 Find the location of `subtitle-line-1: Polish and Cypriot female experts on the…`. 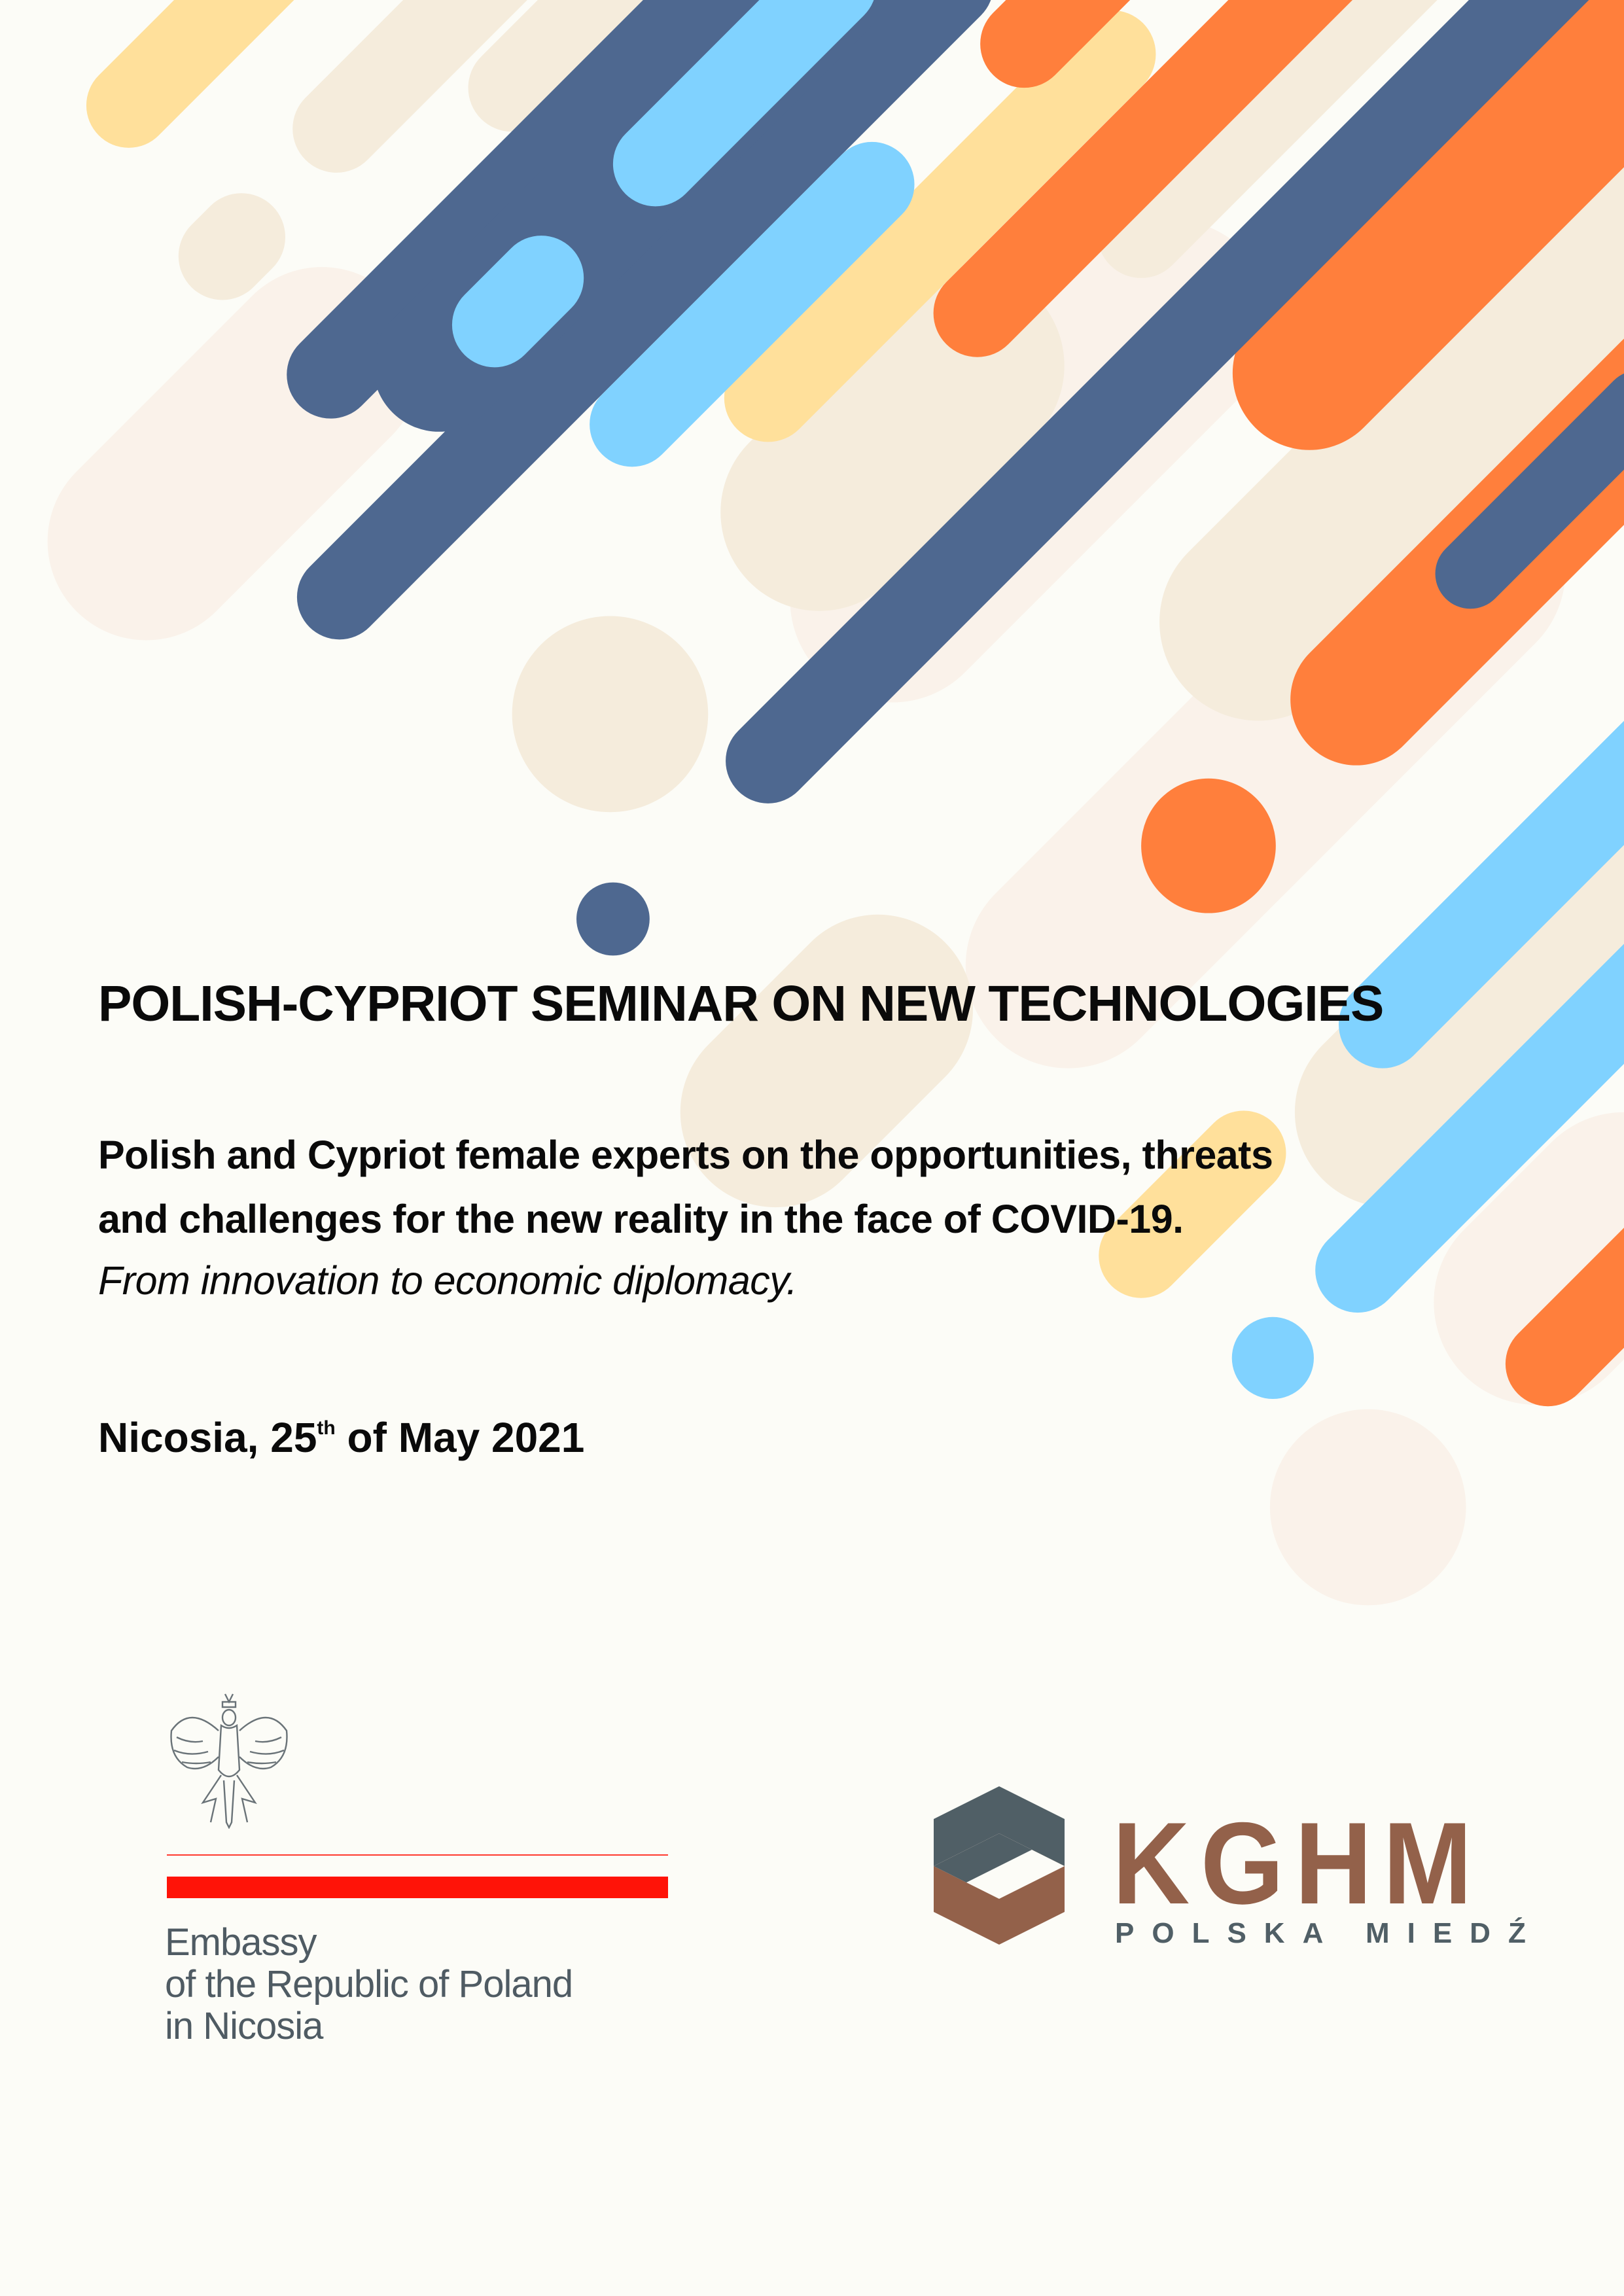

subtitle-line-1: Polish and Cypriot female experts on the… is located at coordinates (685, 1155).